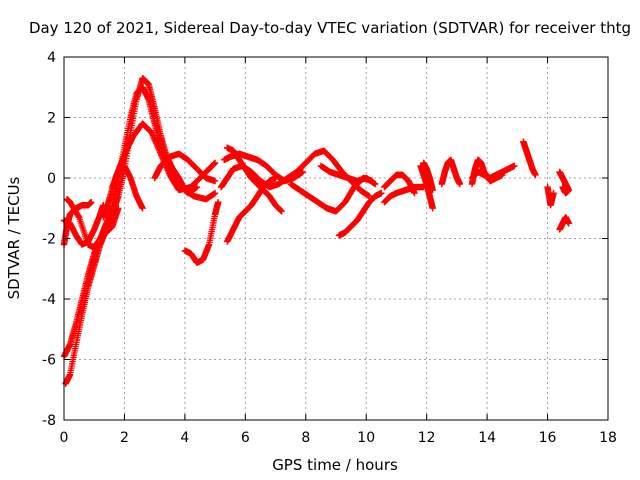 This screenshot has height=480, width=640. What do you see at coordinates (127, 187) in the screenshot?
I see `series-sat-d` at bounding box center [127, 187].